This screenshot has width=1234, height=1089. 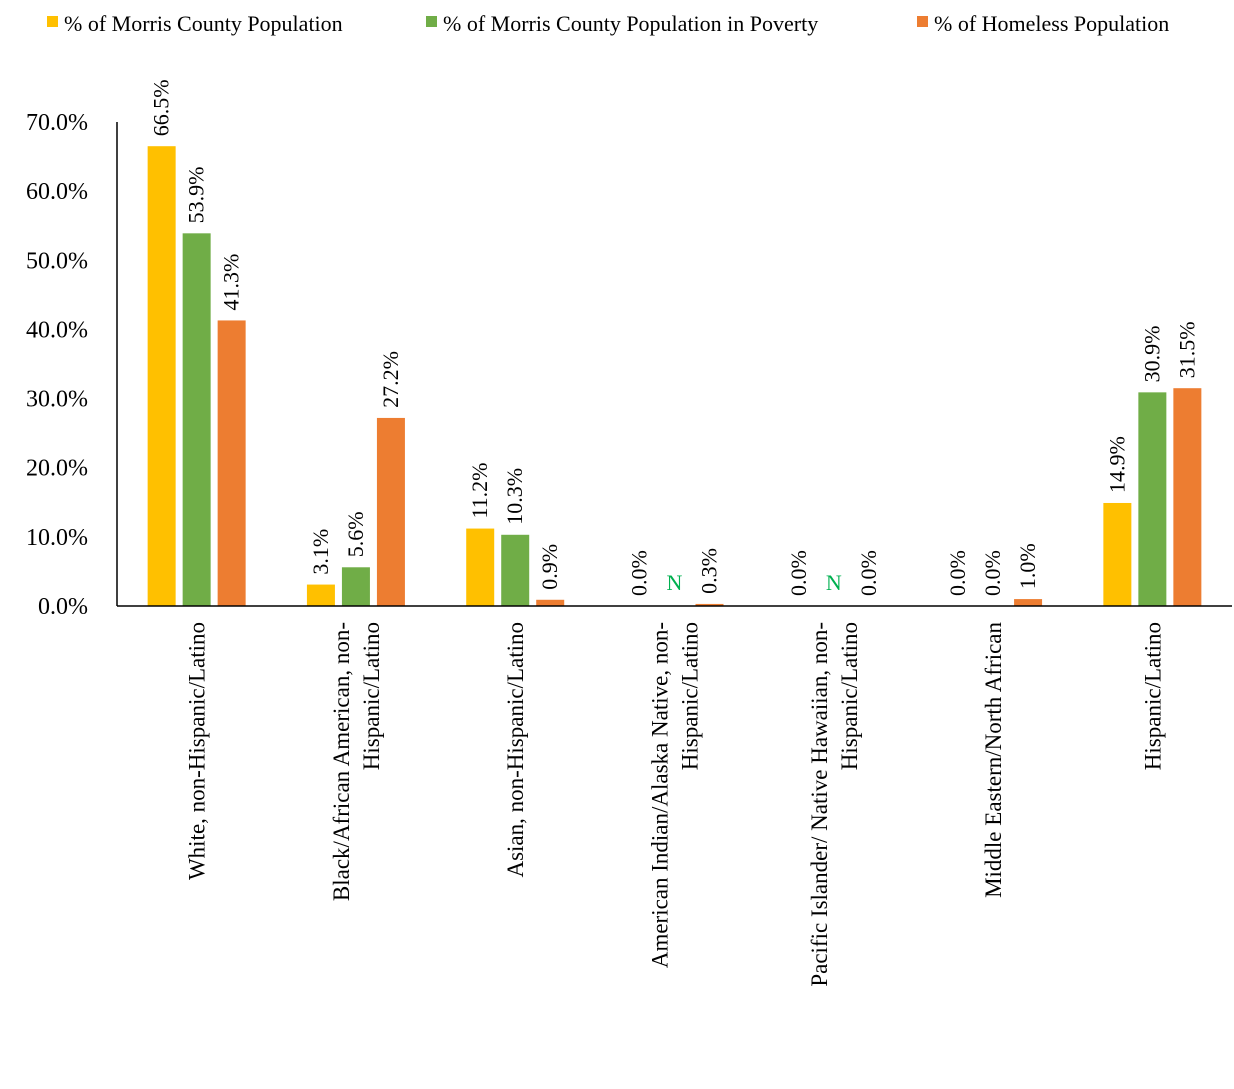 What do you see at coordinates (57, 123) in the screenshot?
I see `y-tick-label: 70.0%` at bounding box center [57, 123].